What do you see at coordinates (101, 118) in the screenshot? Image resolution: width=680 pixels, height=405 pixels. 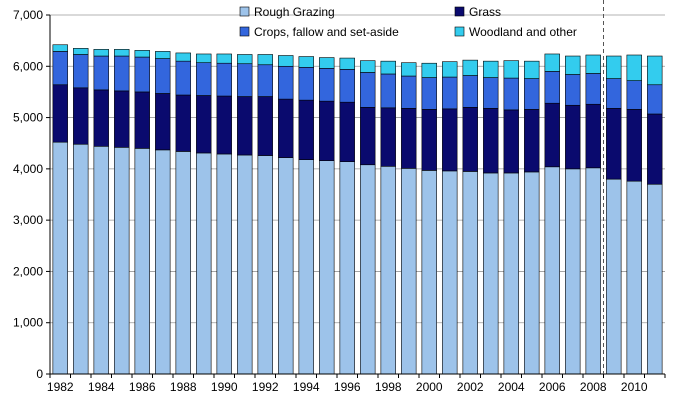 I see `bar-segment-grass-1984` at bounding box center [101, 118].